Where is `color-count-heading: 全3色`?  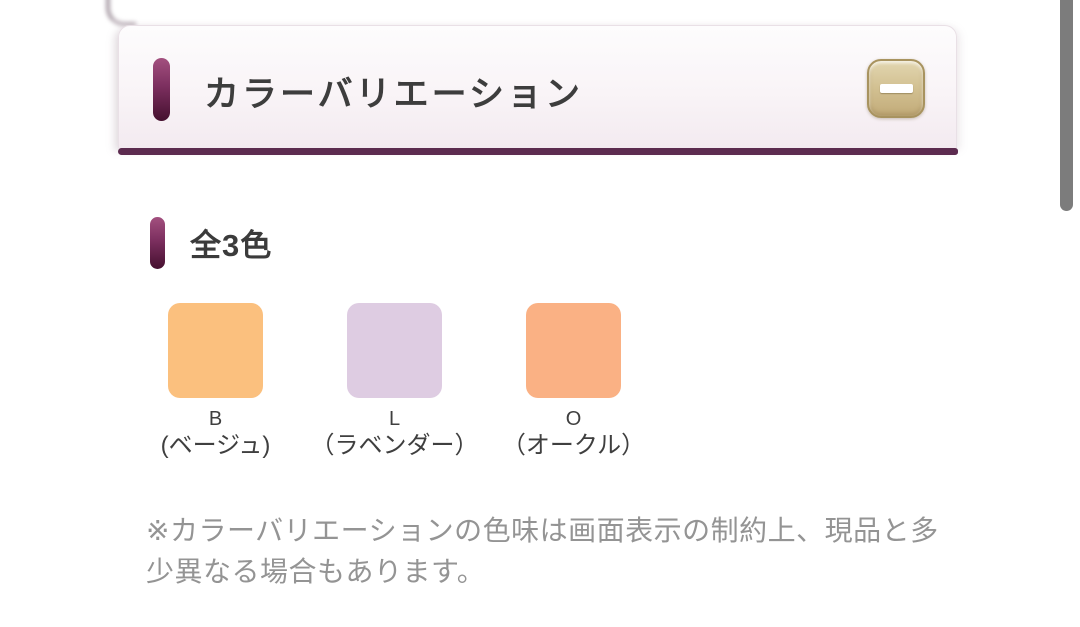 color-count-heading: 全3色 is located at coordinates (231, 245).